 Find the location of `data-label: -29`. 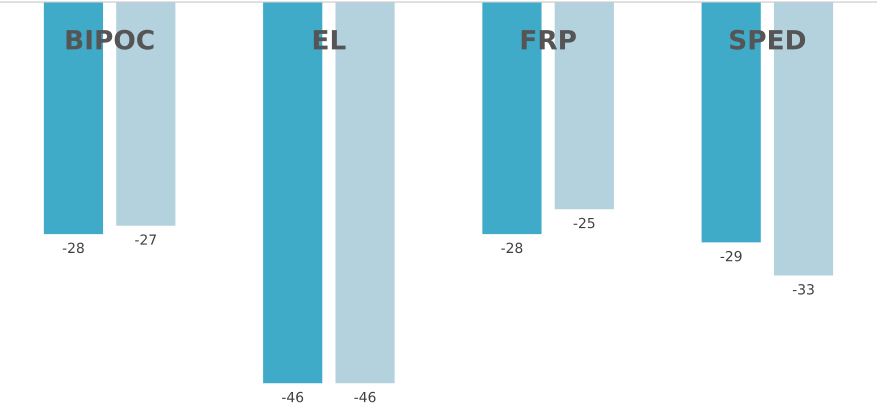

data-label: -29 is located at coordinates (731, 256).